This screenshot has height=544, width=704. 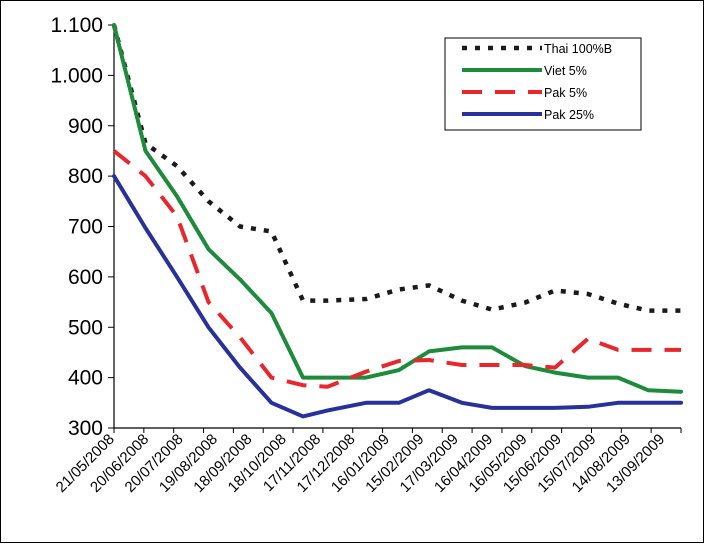 What do you see at coordinates (565, 71) in the screenshot?
I see `legend-label: Viet 5%` at bounding box center [565, 71].